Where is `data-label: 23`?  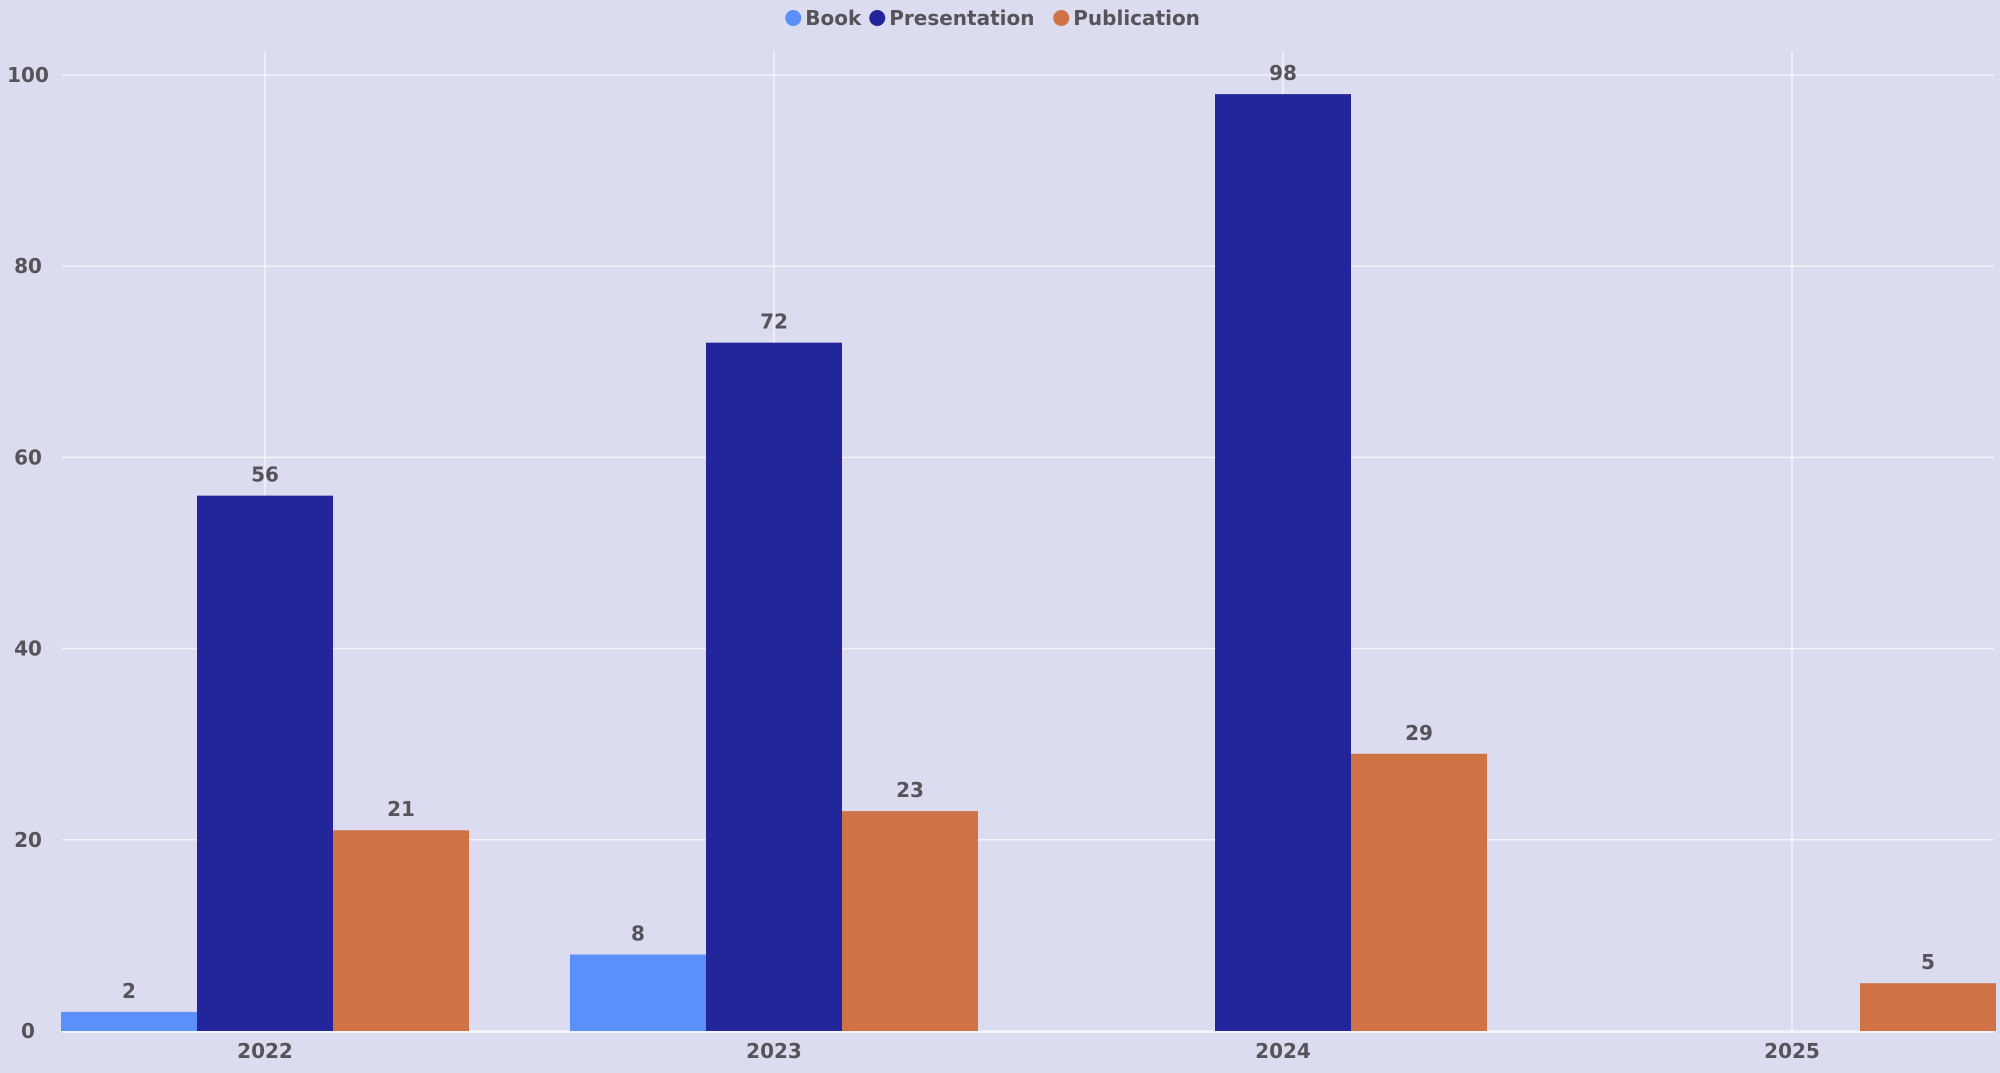 data-label: 23 is located at coordinates (910, 790).